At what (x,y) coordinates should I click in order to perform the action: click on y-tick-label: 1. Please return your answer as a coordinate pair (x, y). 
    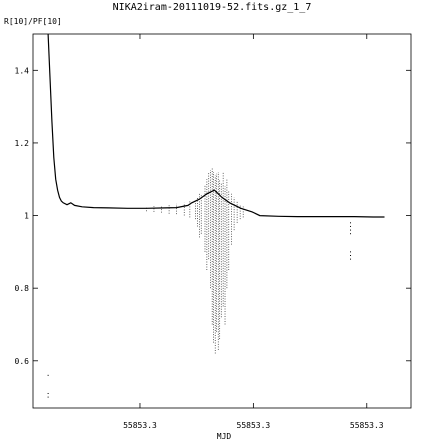
    Looking at the image, I should click on (26, 216).